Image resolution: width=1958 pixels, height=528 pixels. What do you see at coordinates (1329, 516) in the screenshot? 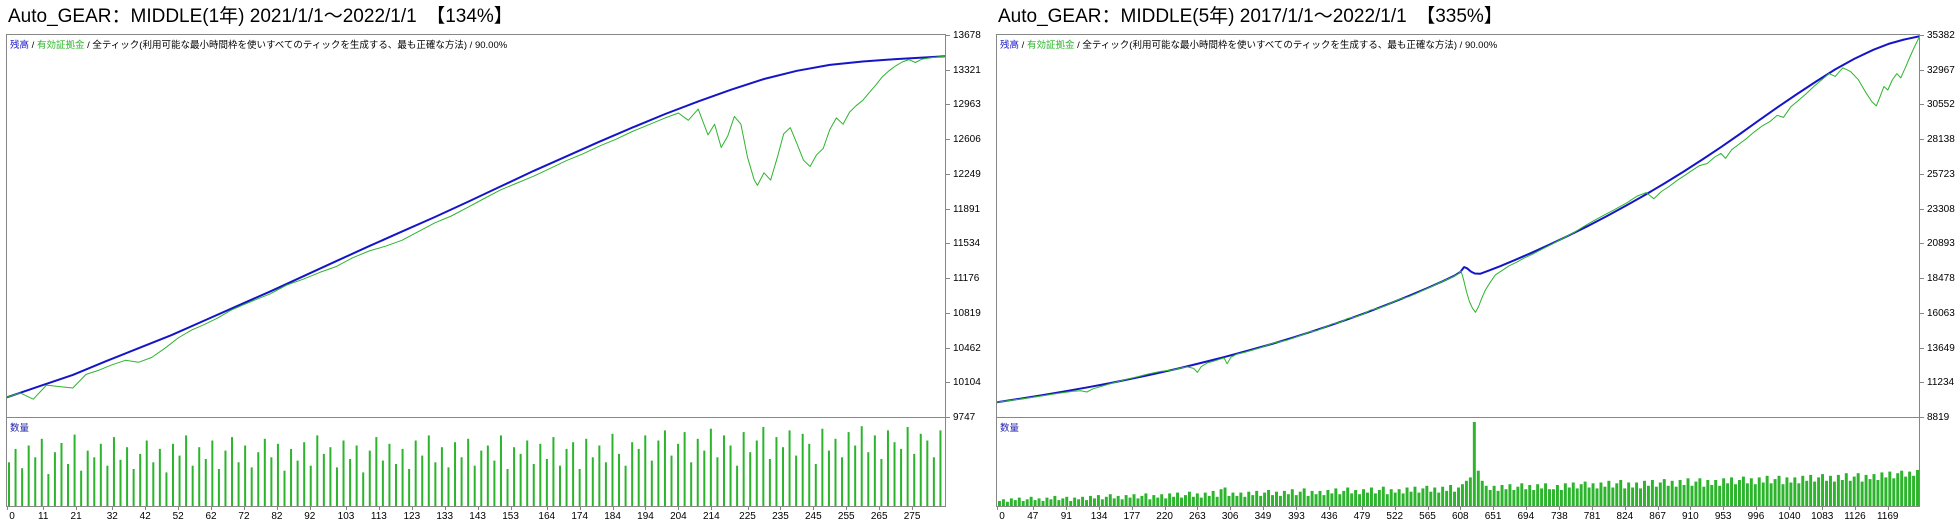
I see `x-axis-label: 436` at bounding box center [1329, 516].